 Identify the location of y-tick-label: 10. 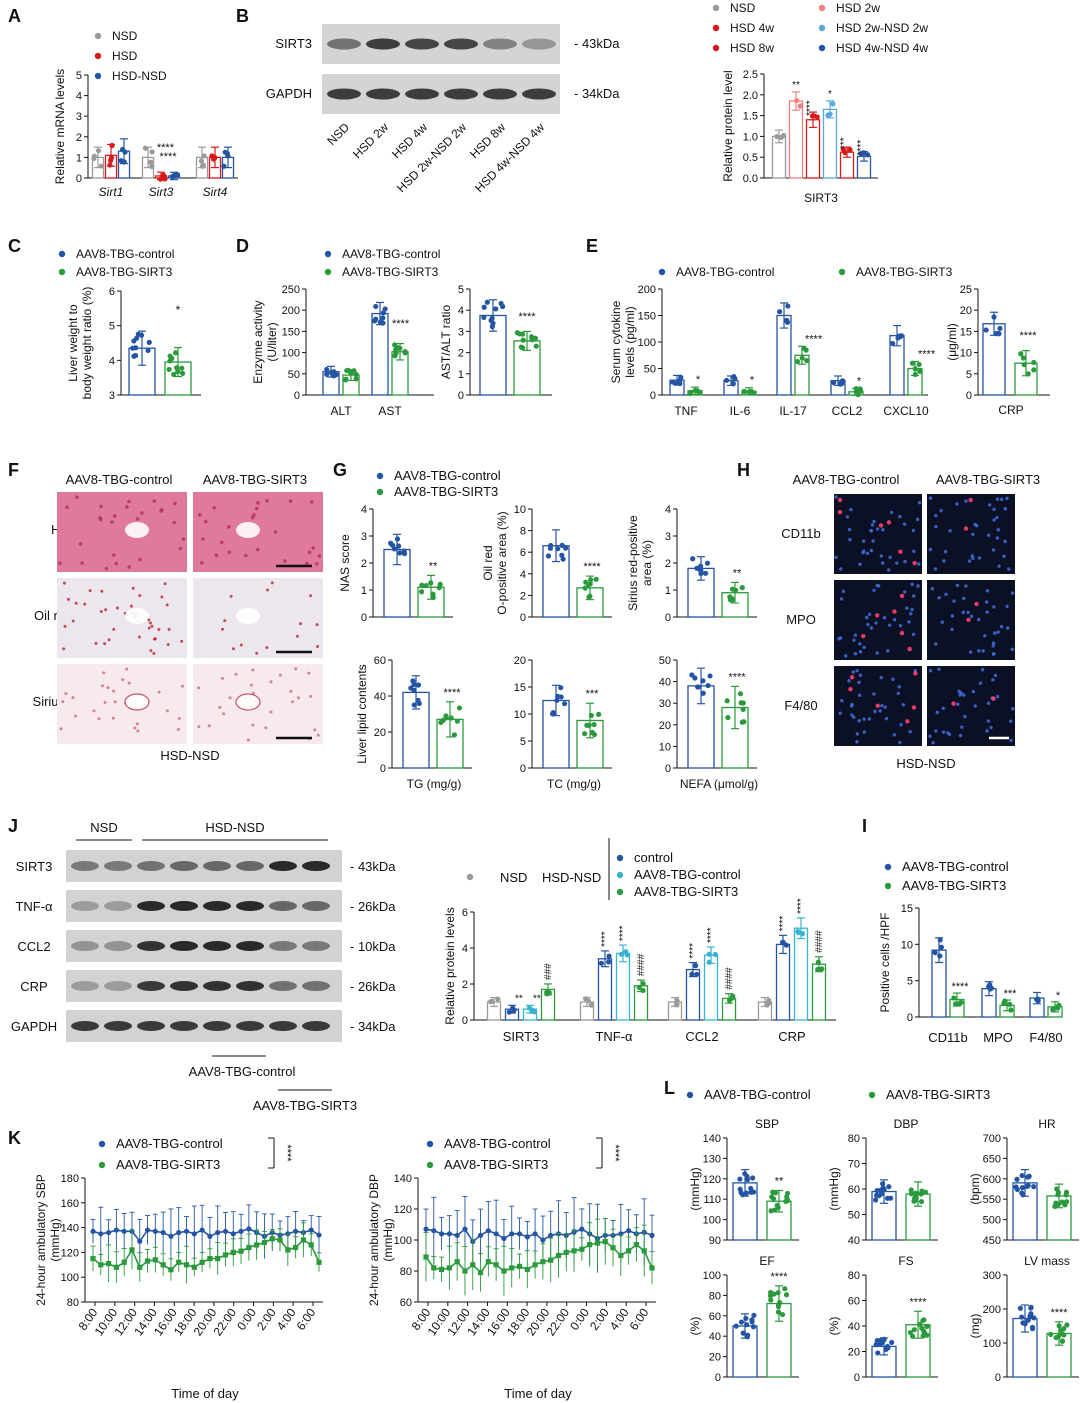
(907, 945).